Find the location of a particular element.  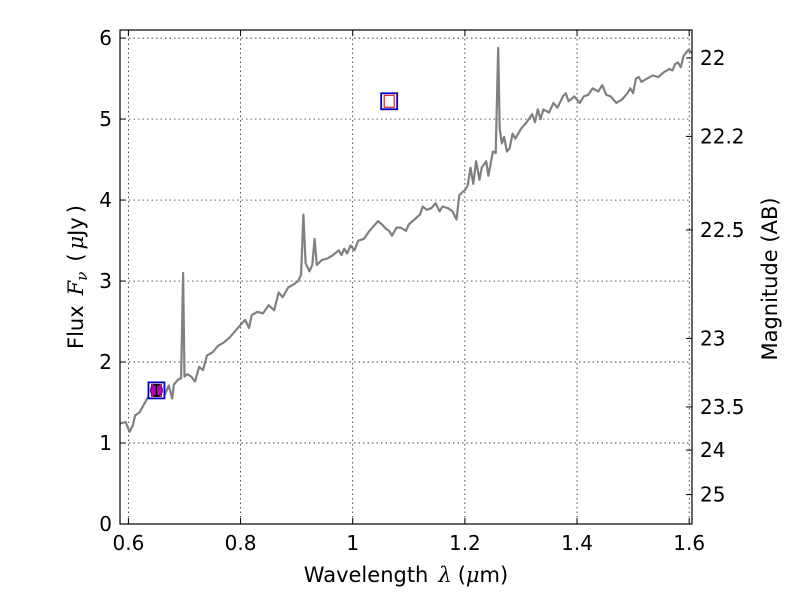

y-tick-label: 5 is located at coordinates (105, 119).